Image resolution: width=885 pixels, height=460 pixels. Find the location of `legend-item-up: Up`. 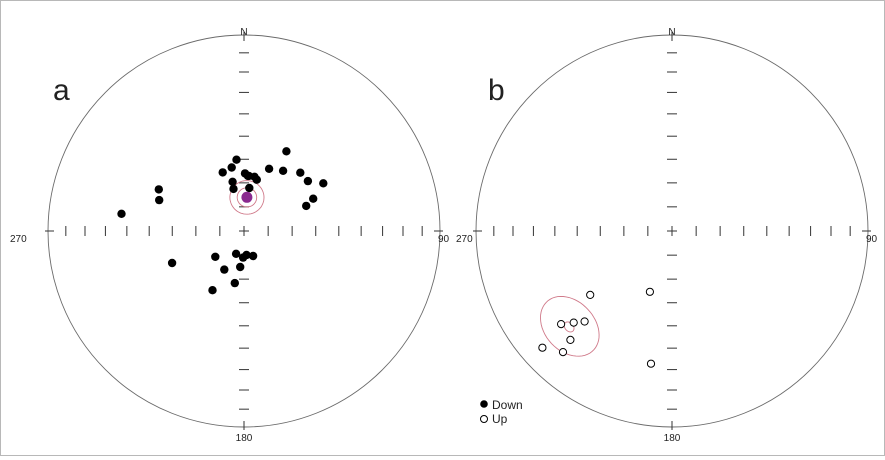

legend-item-up: Up is located at coordinates (494, 419).